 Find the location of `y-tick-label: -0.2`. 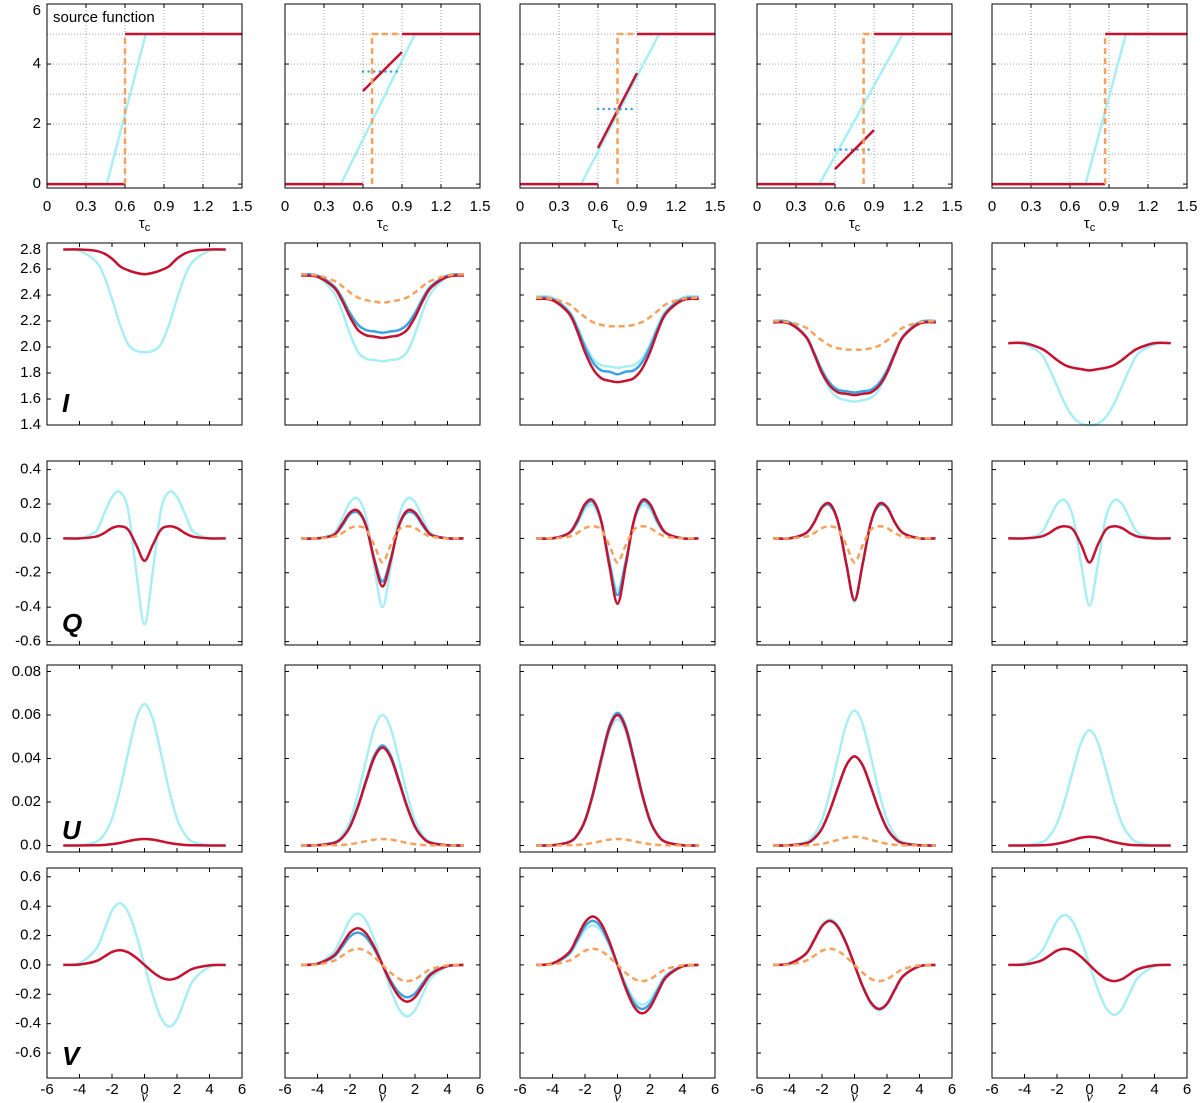

y-tick-label: -0.2 is located at coordinates (28, 993).